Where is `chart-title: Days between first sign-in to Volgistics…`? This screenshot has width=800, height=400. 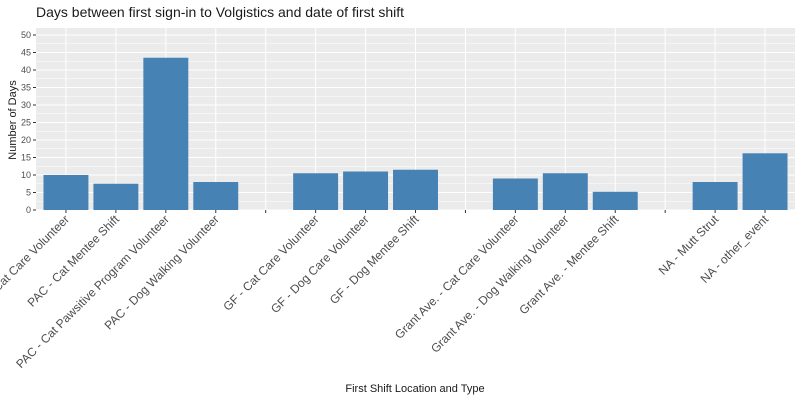
chart-title: Days between first sign-in to Volgistics… is located at coordinates (220, 12).